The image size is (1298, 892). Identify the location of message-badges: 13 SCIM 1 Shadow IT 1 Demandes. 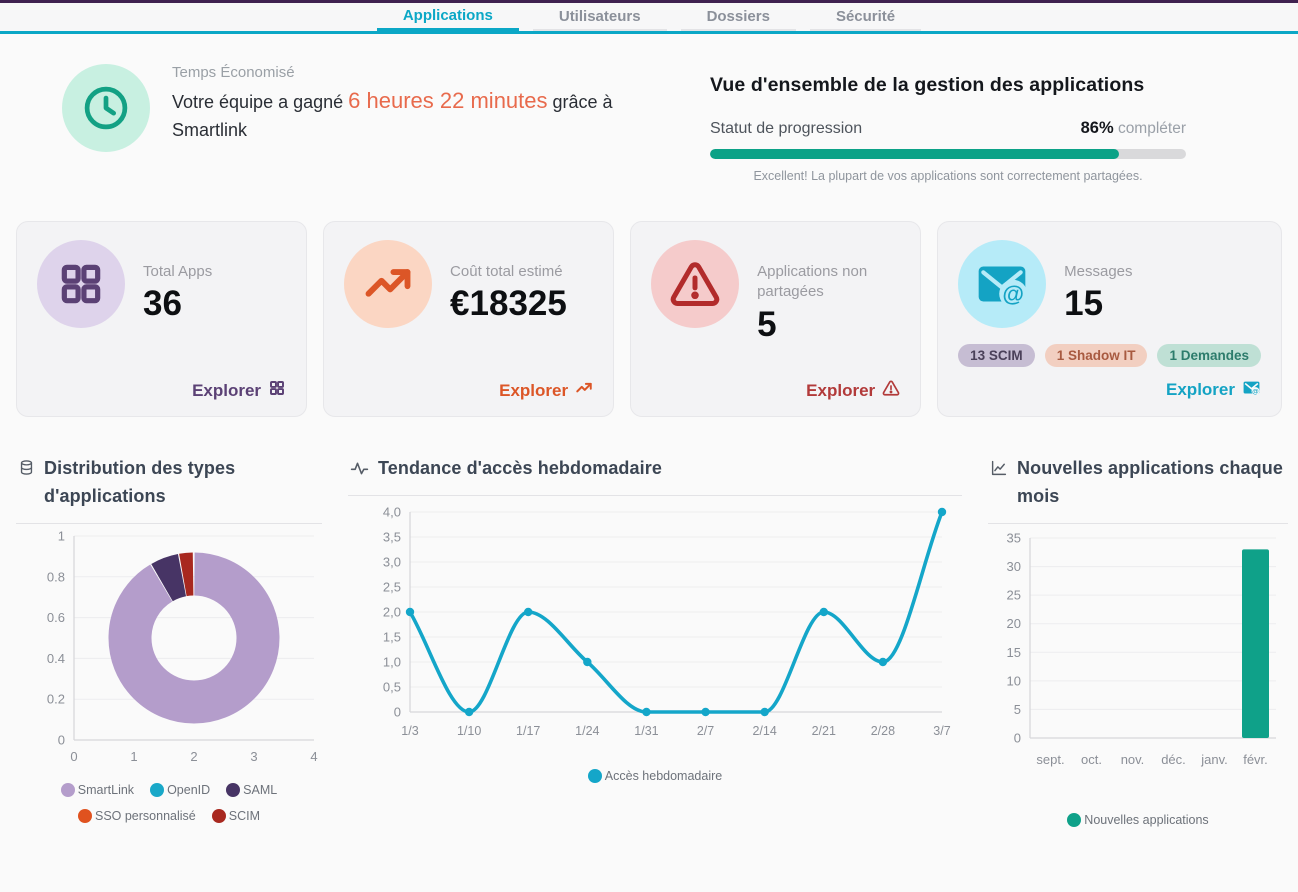
(1109, 355).